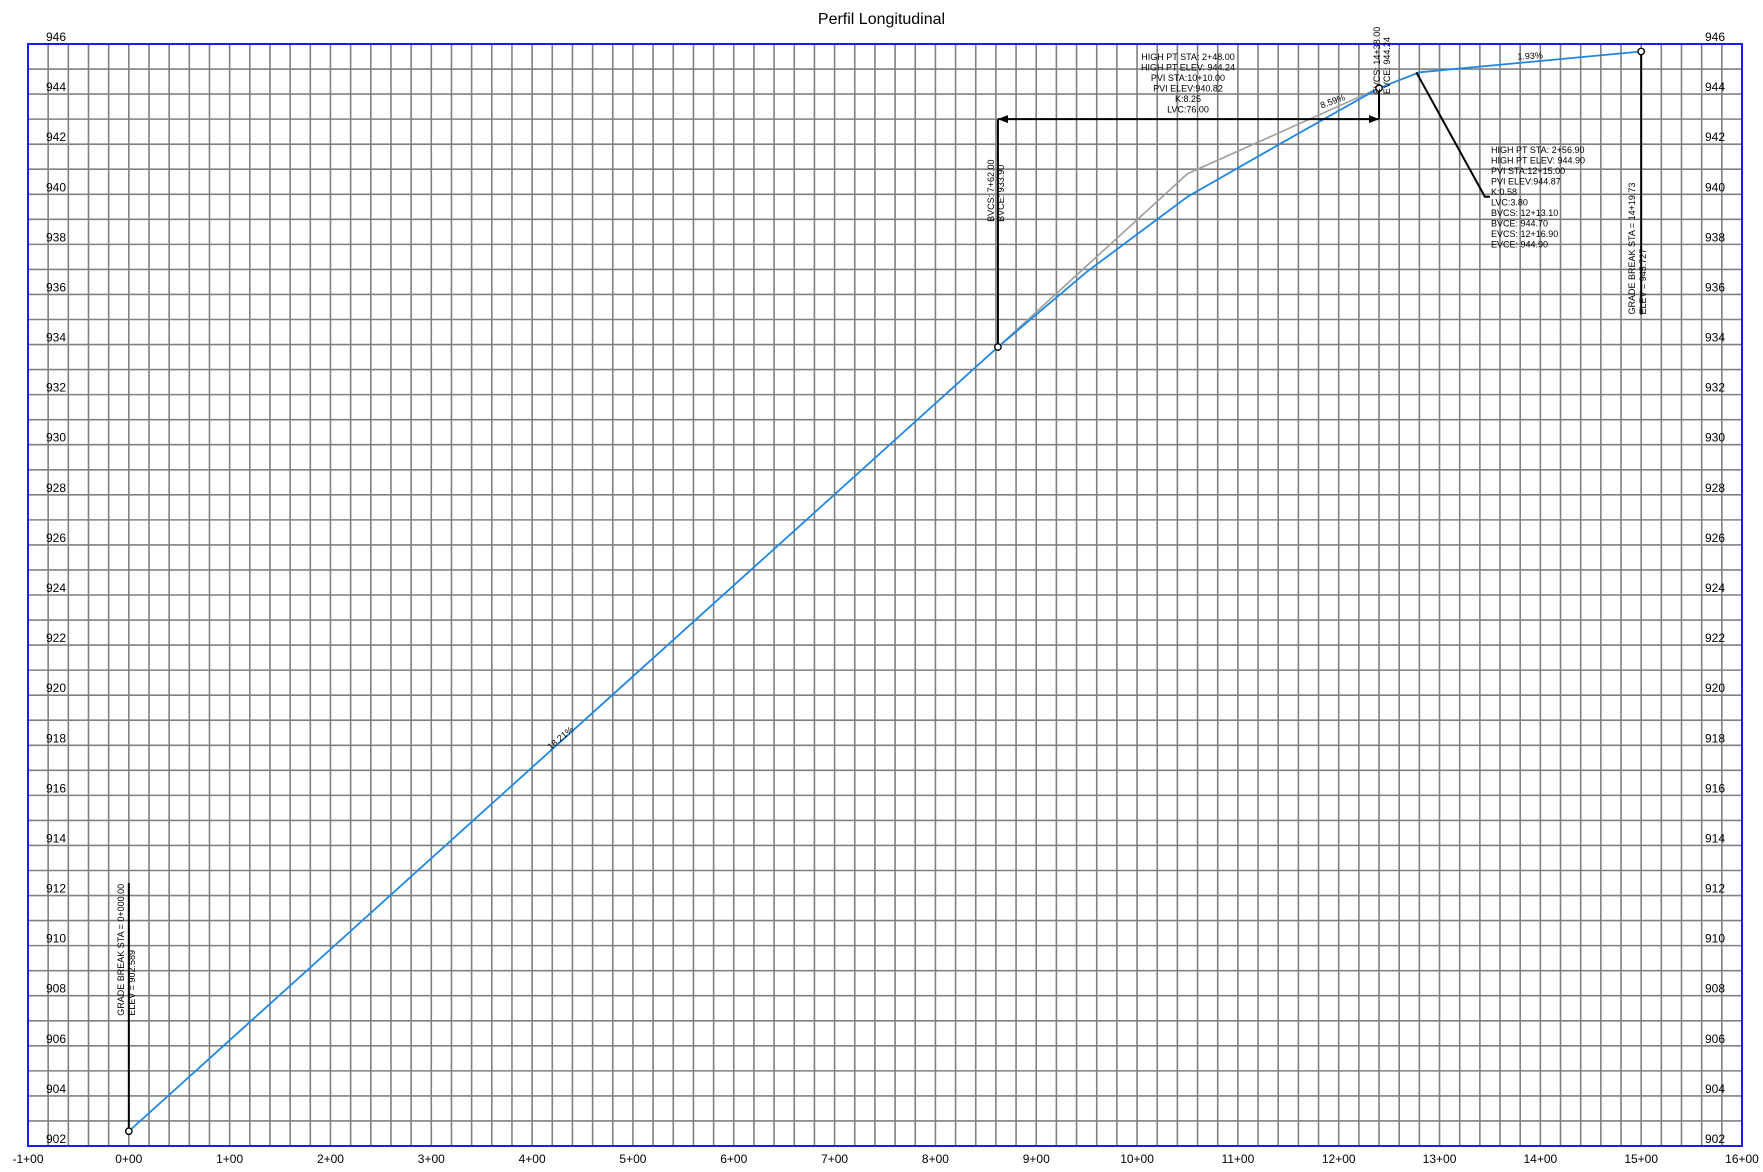  Describe the element at coordinates (1715, 939) in the screenshot. I see `y-tick-label-right: 910` at that location.